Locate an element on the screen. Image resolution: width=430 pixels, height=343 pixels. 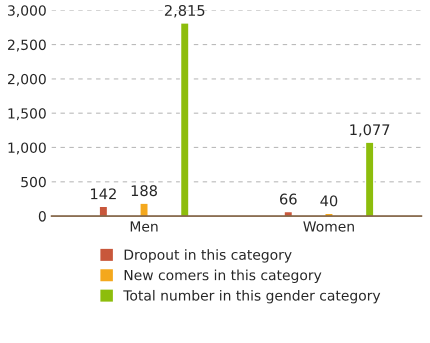
data-label: 40 is located at coordinates (329, 200).